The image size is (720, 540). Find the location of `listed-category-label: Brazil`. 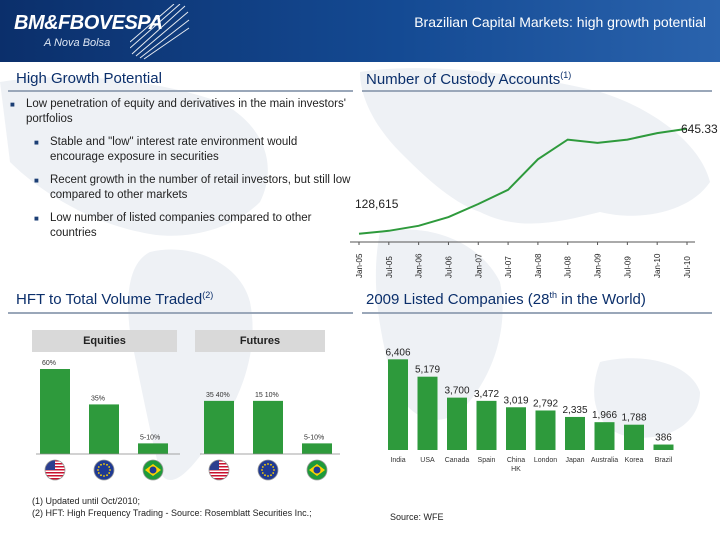

listed-category-label: Brazil is located at coordinates (664, 460).